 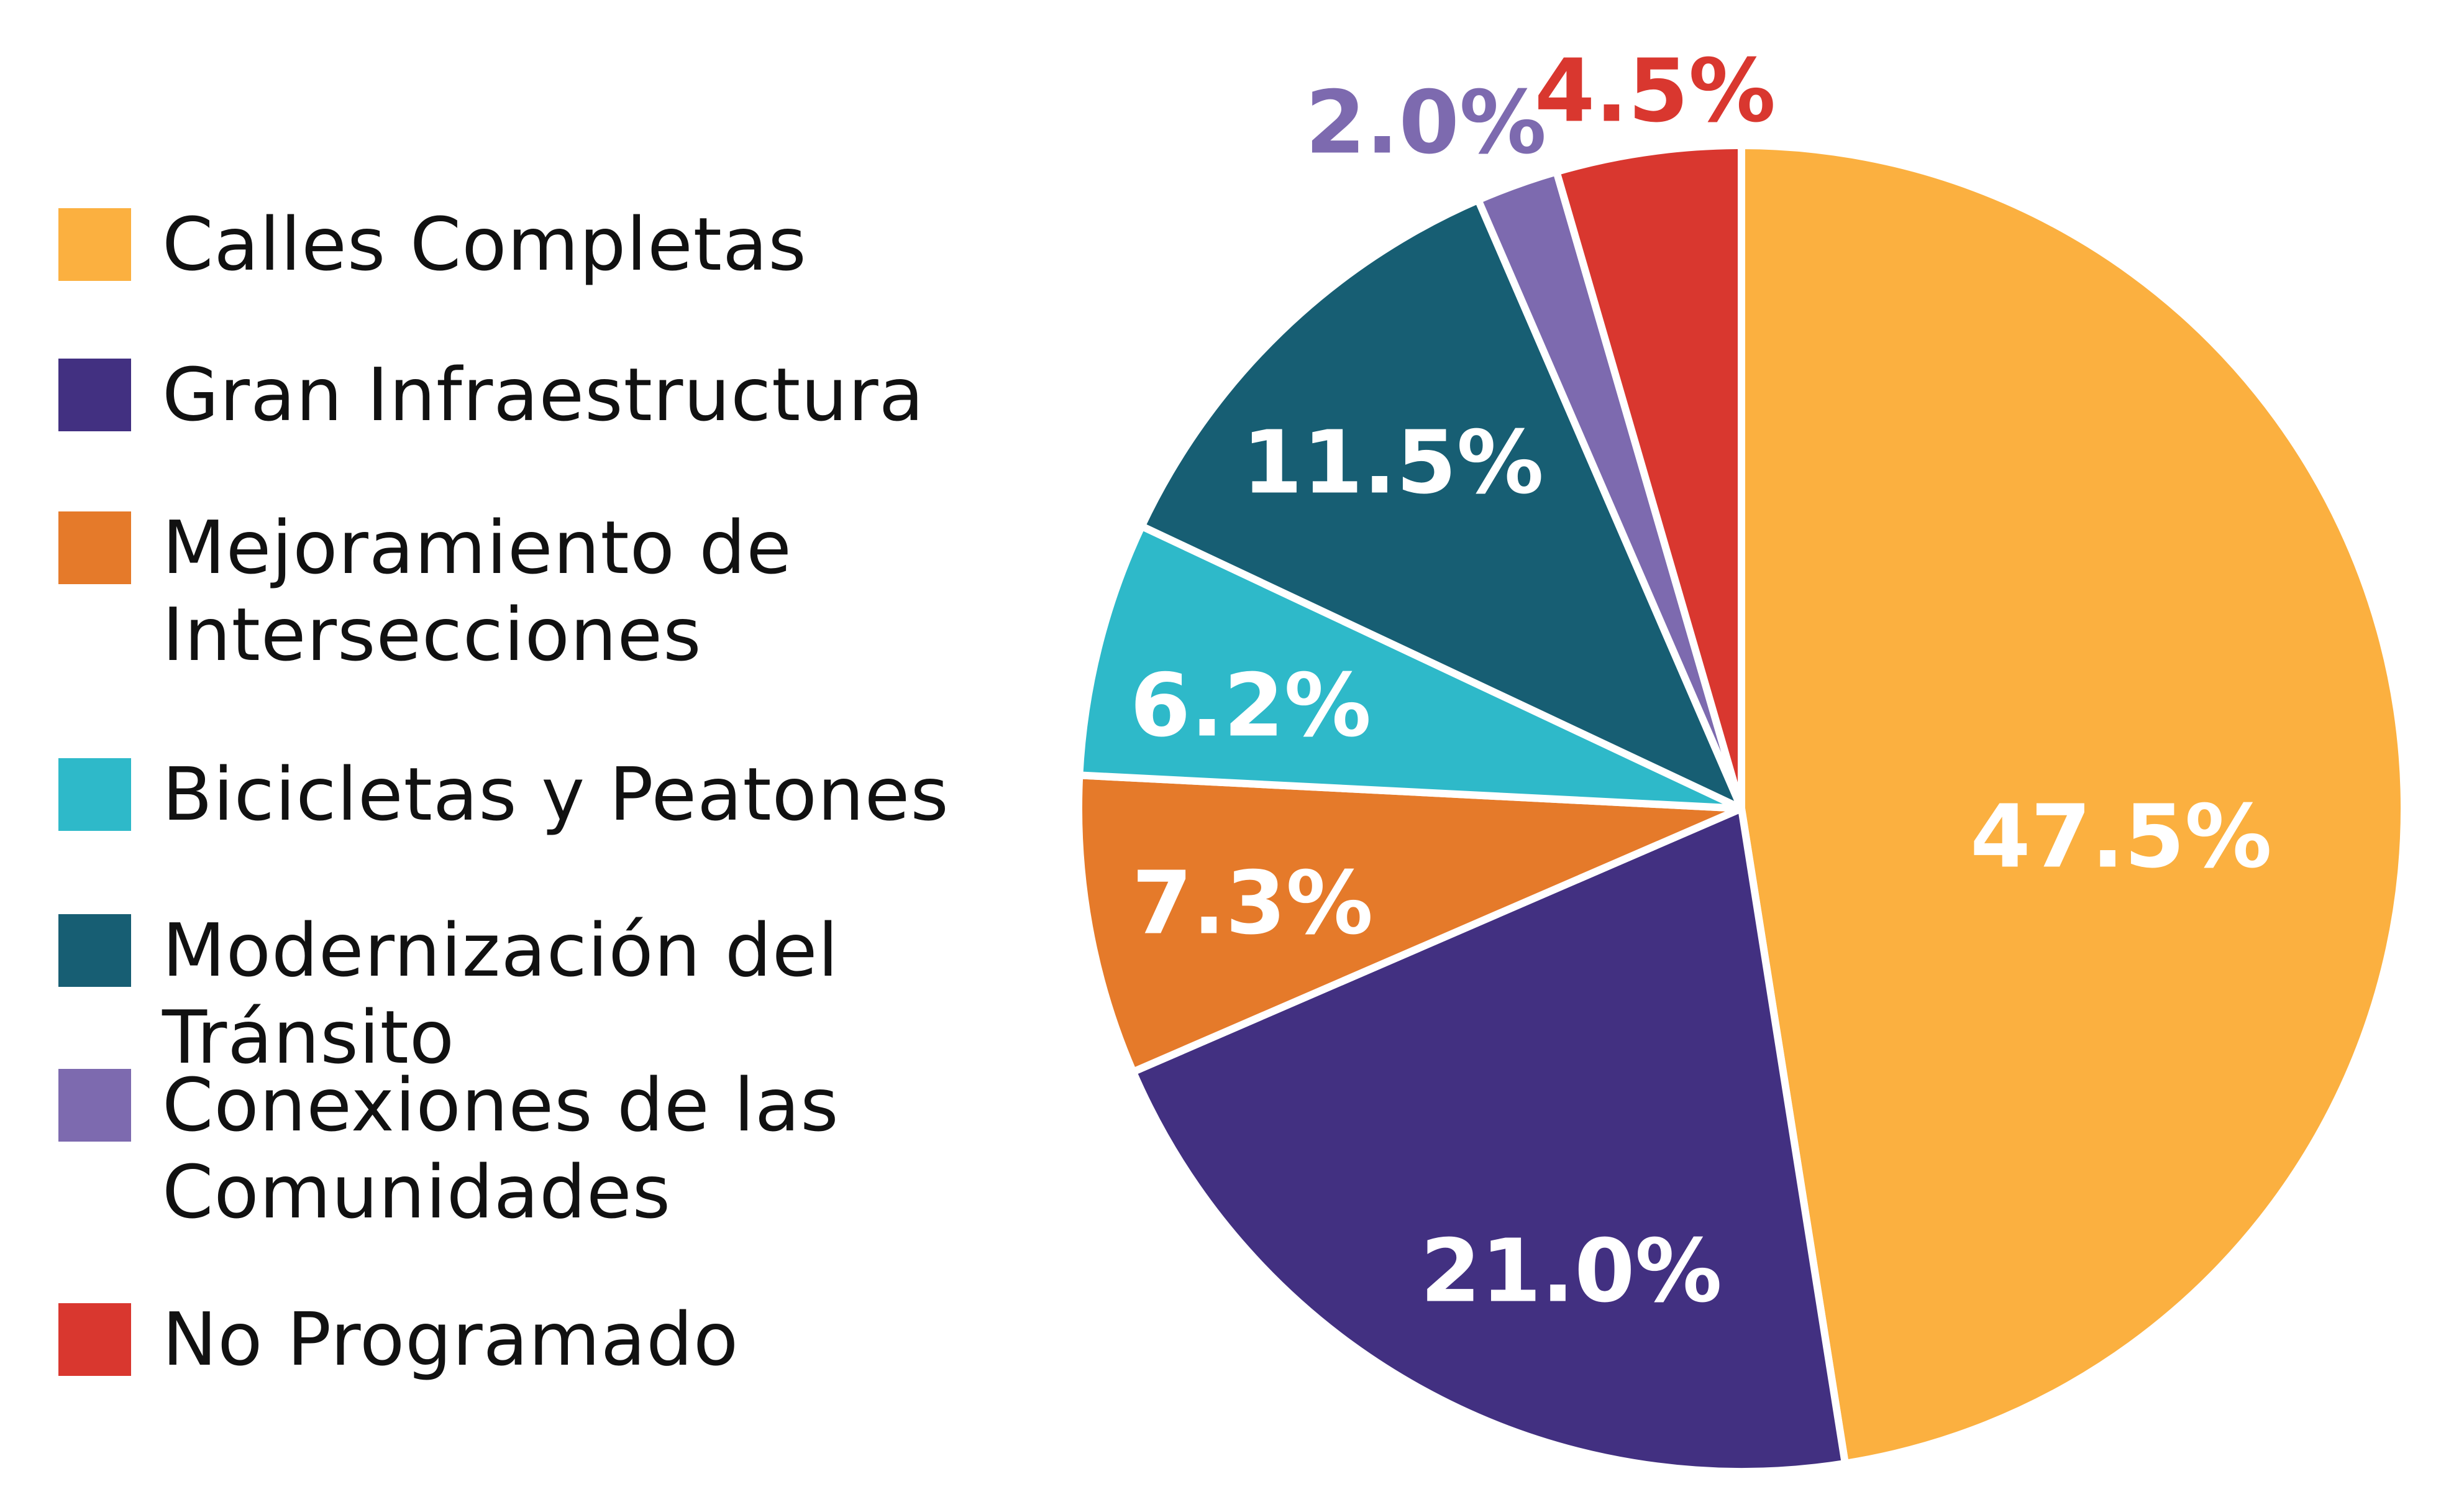 What do you see at coordinates (1425, 123) in the screenshot?
I see `slice-value-label: 2.0%` at bounding box center [1425, 123].